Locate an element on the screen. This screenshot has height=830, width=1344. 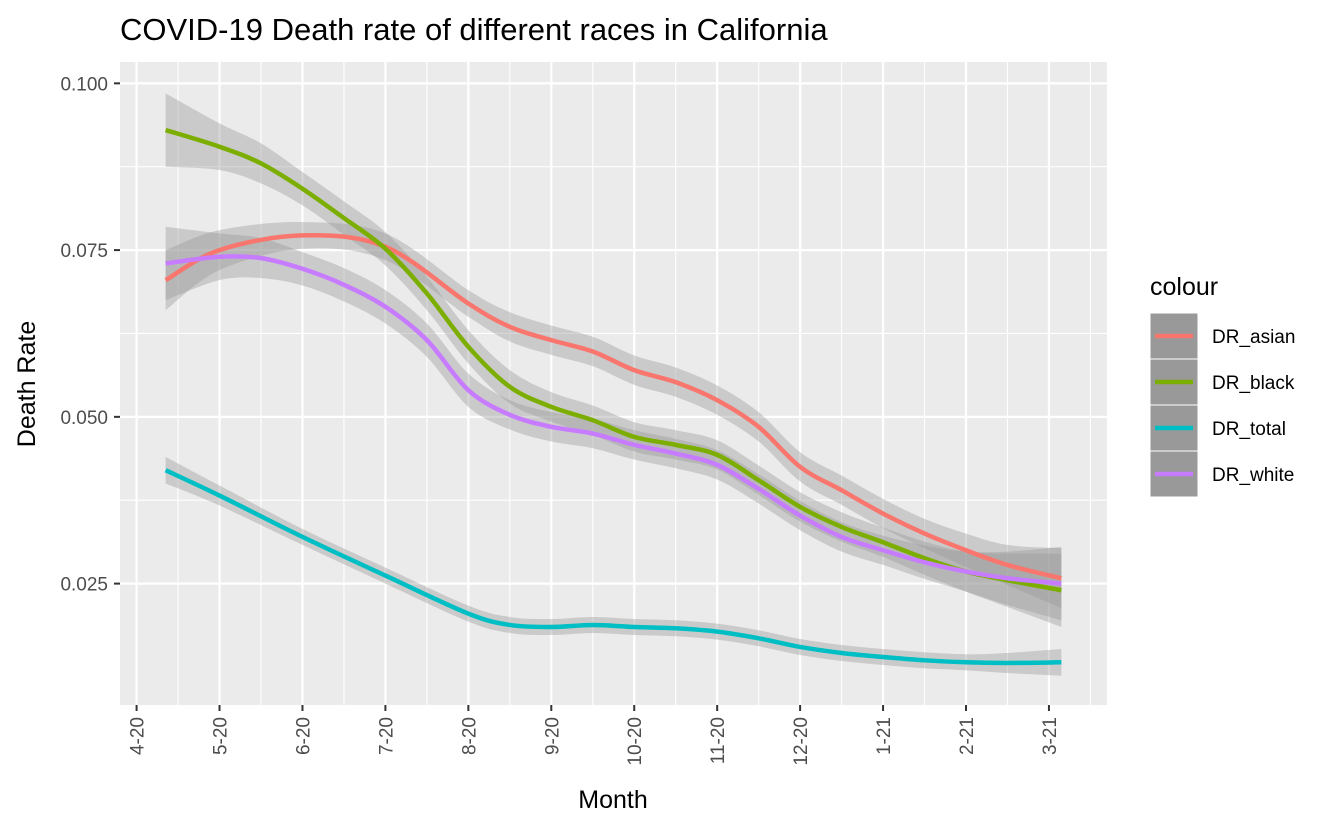
legend: colour DR_asian DR_black DR_total DR_white is located at coordinates (1222, 385).